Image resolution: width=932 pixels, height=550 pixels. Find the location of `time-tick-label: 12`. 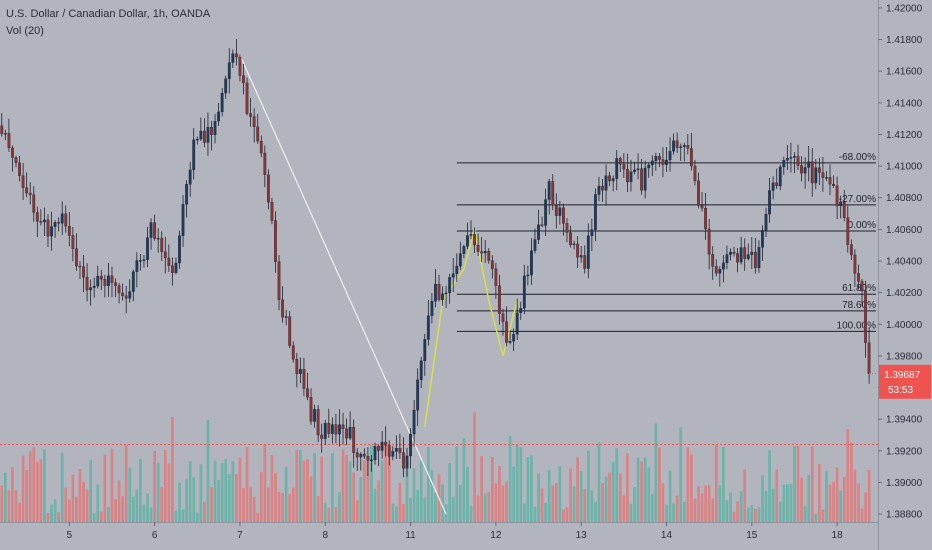

time-tick-label: 12 is located at coordinates (496, 535).